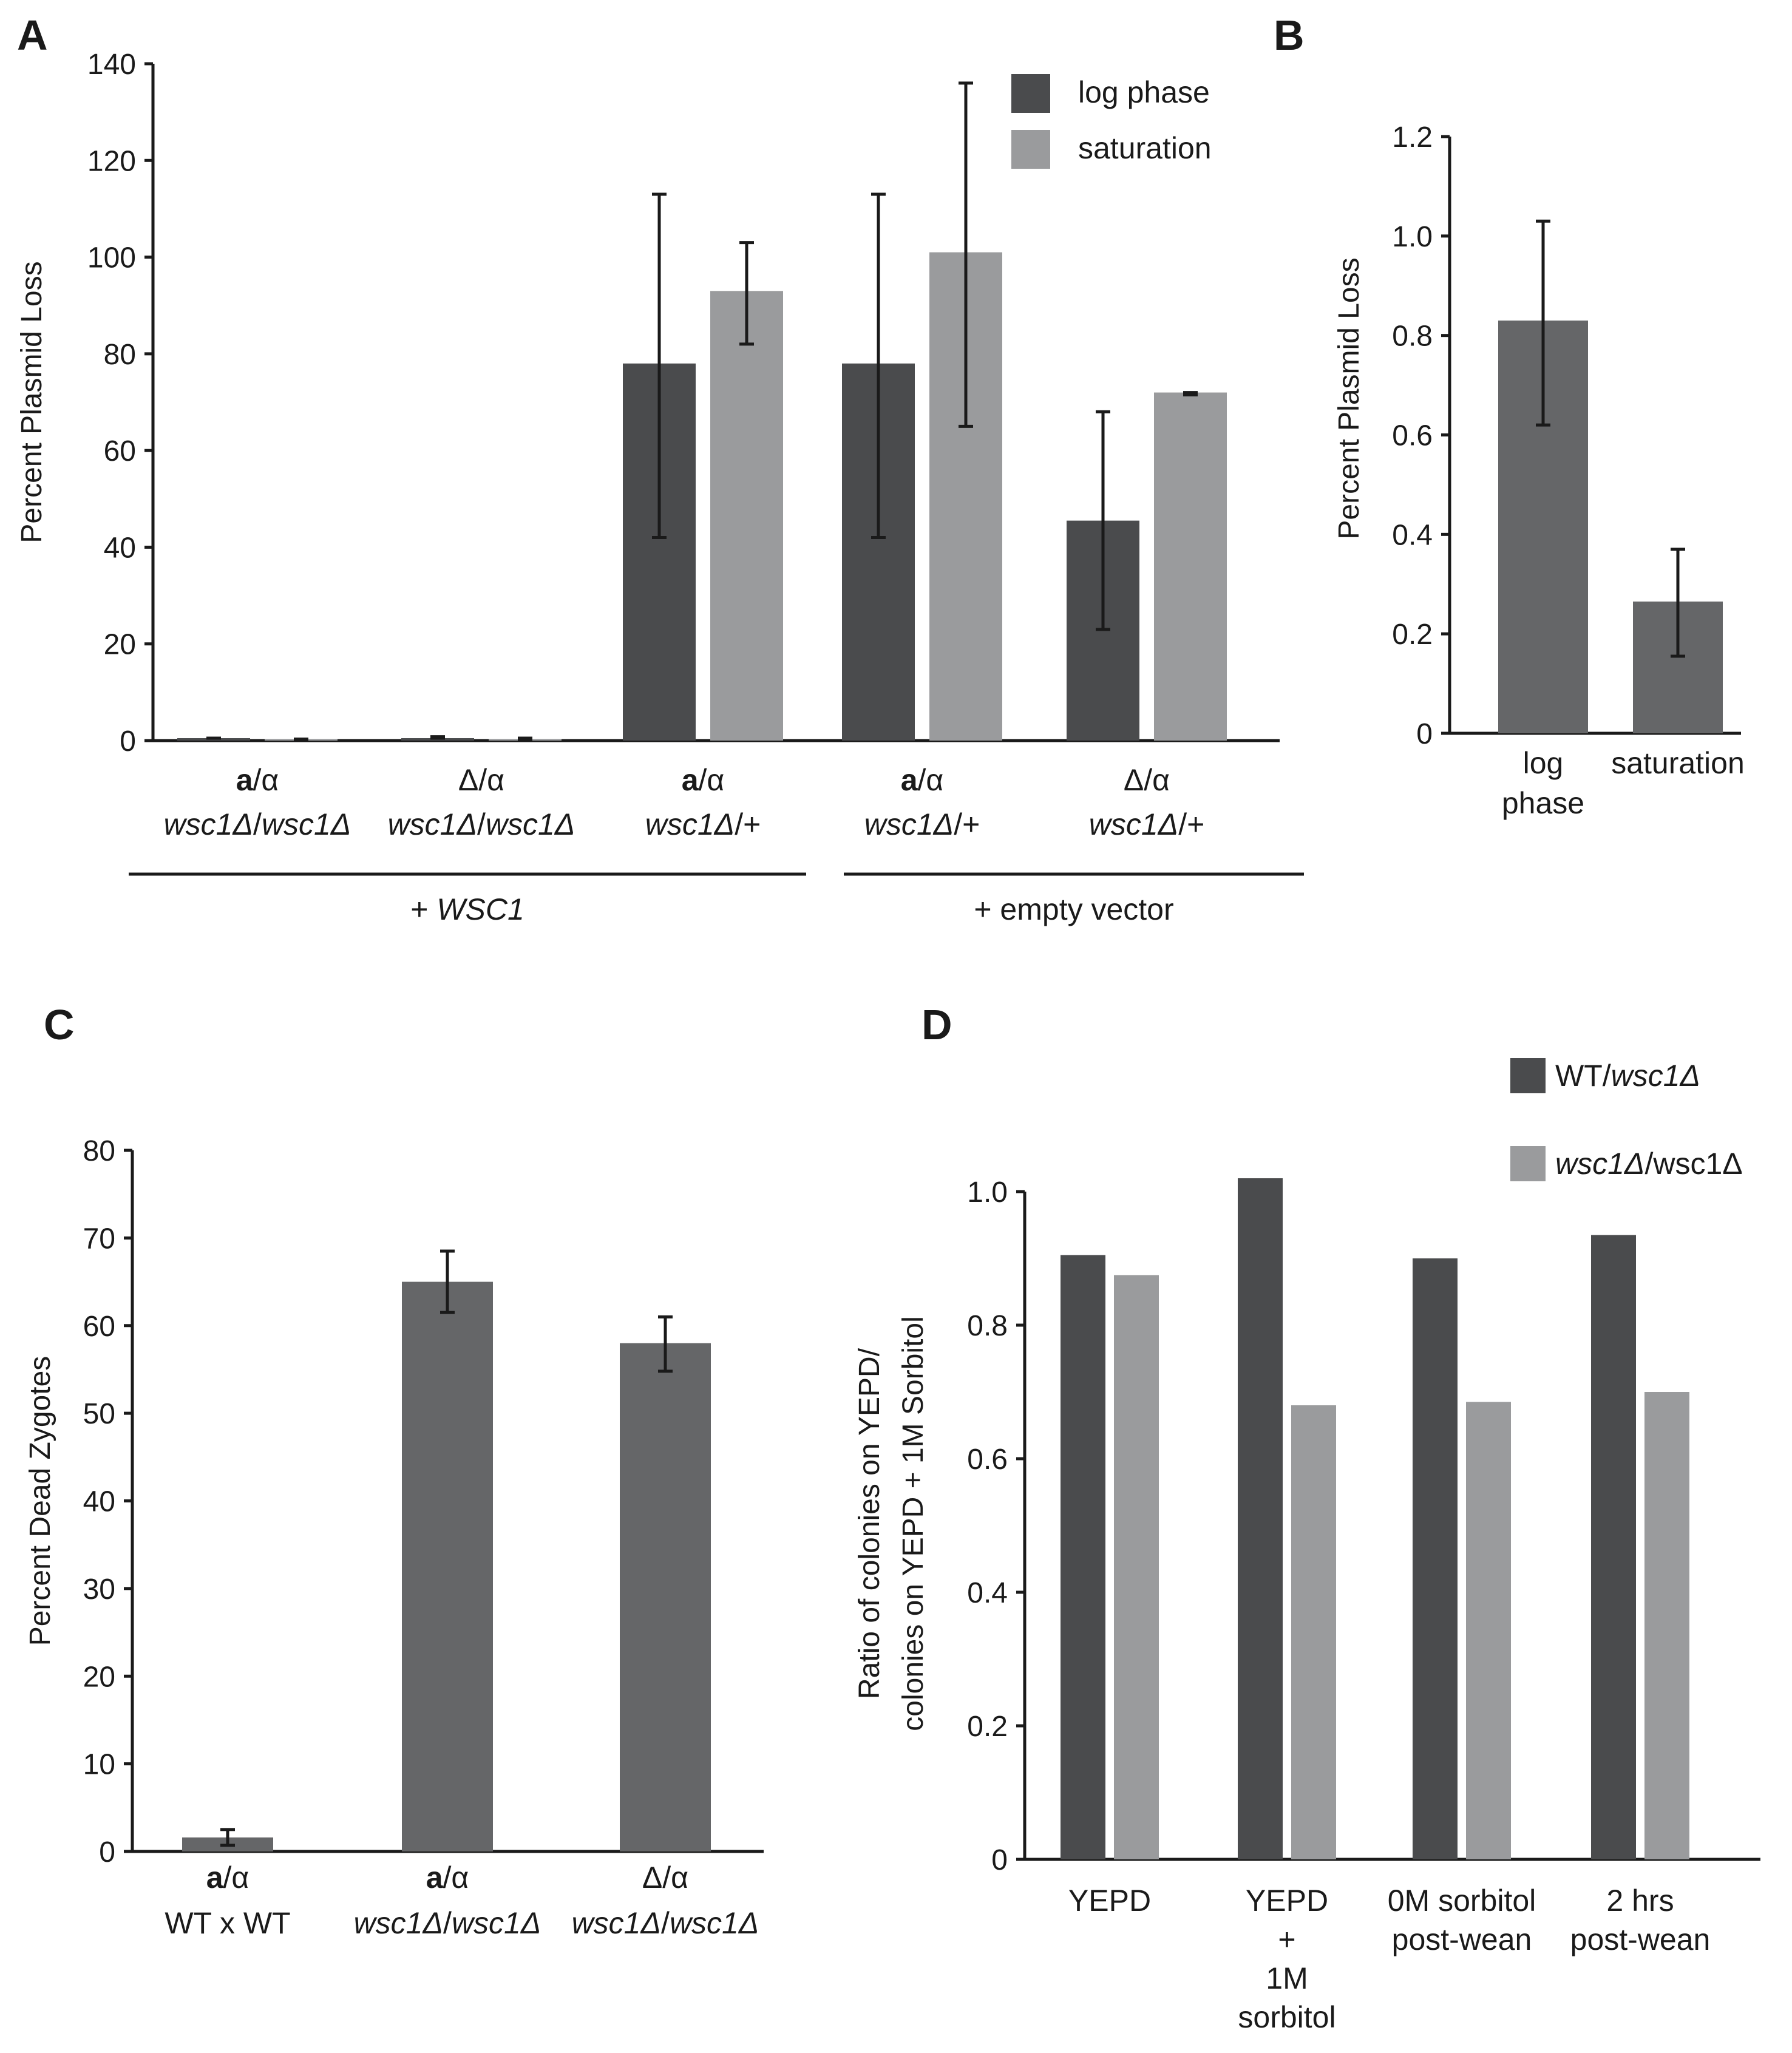  I want to click on y-tick-label: 50, so click(99, 1414).